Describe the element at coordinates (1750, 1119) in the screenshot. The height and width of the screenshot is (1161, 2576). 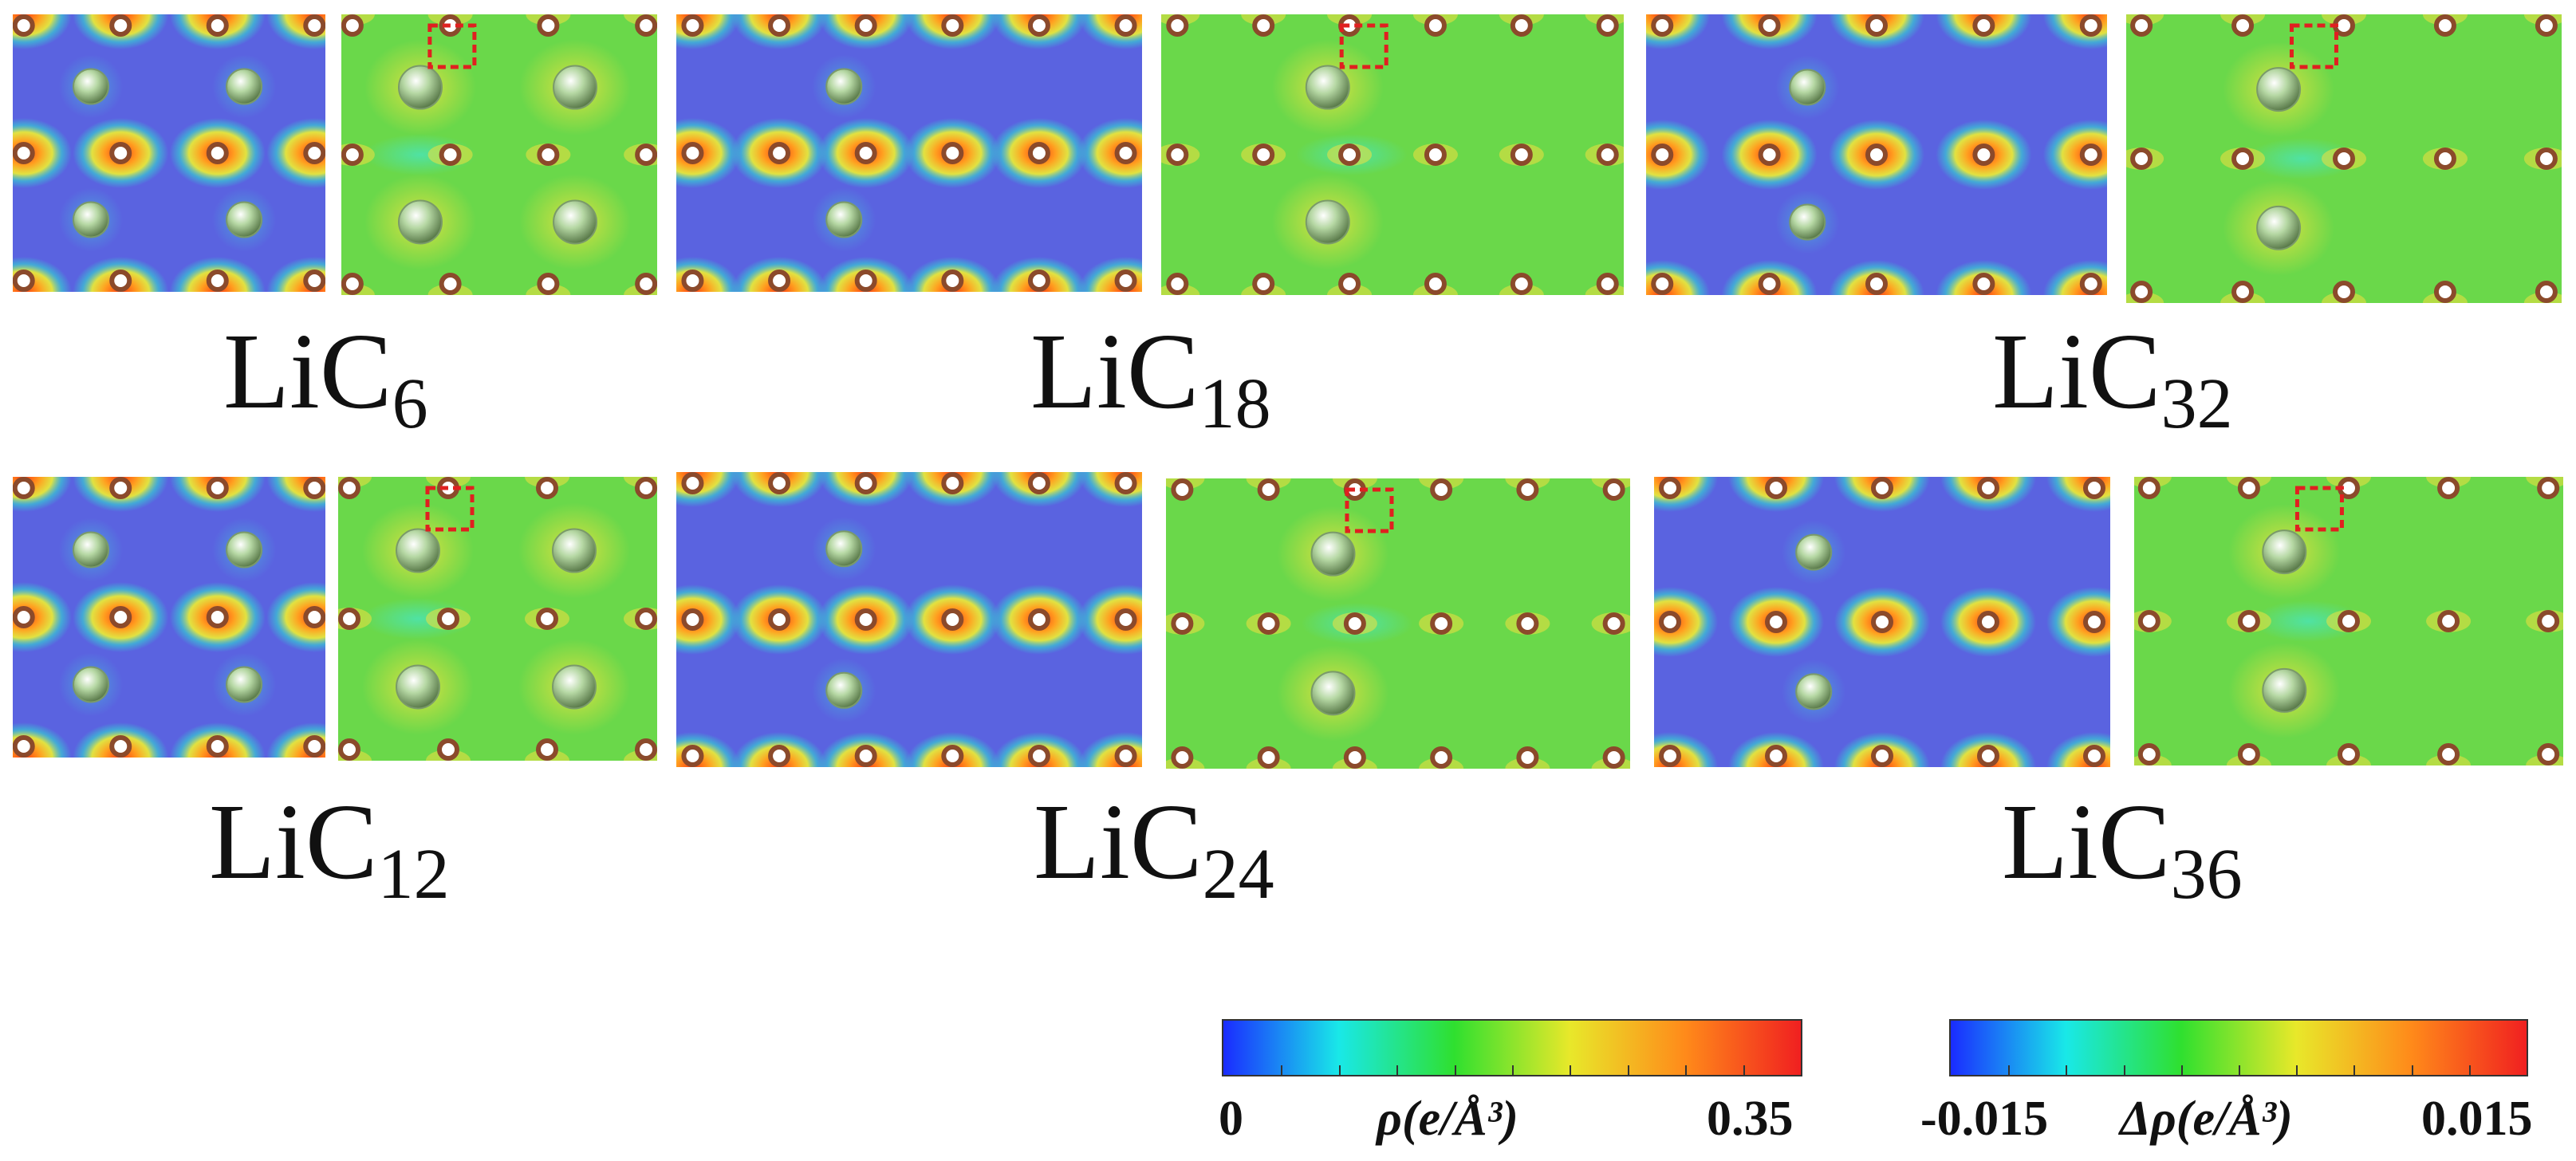
I see `colorbar-density-max: 0.35` at that location.